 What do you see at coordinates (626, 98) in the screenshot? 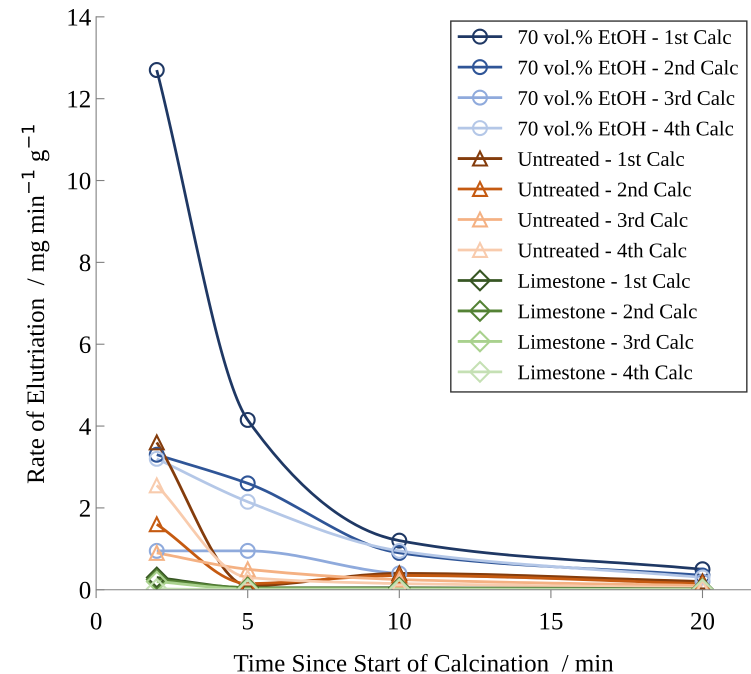
I see `legend-label: 70 vol.% EtOH - 3rd Calc` at bounding box center [626, 98].